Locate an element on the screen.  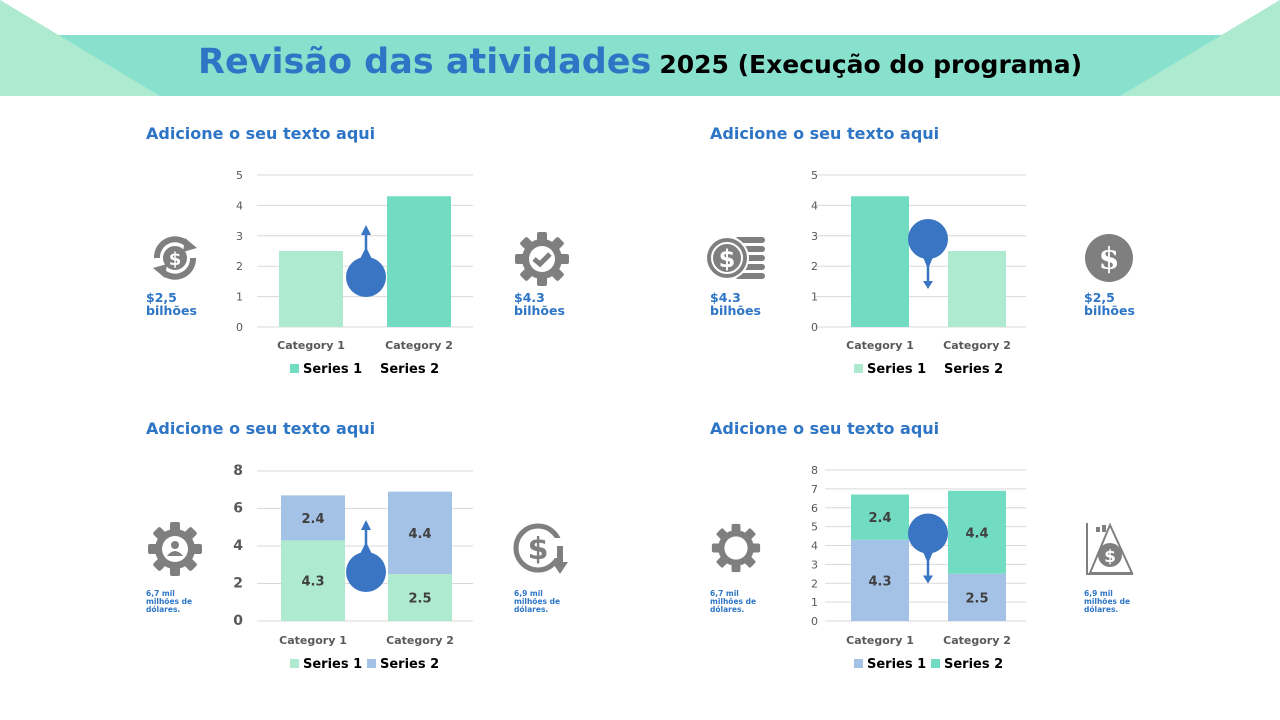
page-title-year: 2025 (Execução do programa) is located at coordinates (870, 64).